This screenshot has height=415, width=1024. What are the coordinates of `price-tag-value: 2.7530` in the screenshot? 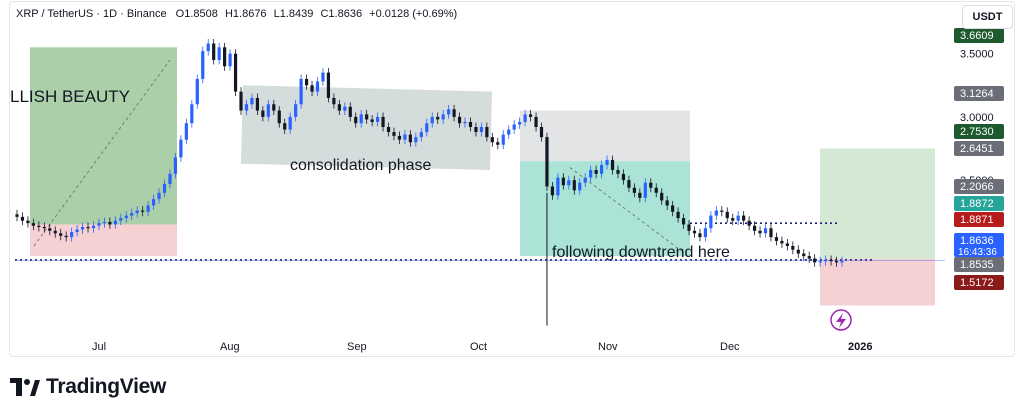 It's located at (977, 132).